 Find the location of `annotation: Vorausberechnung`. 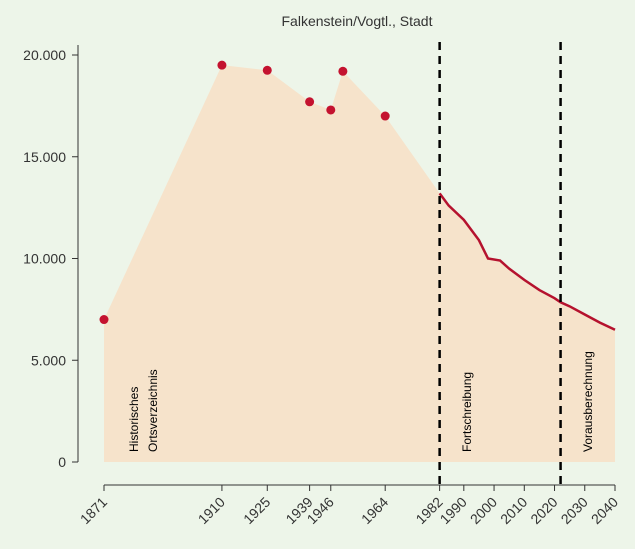

annotation: Vorausberechnung is located at coordinates (588, 401).